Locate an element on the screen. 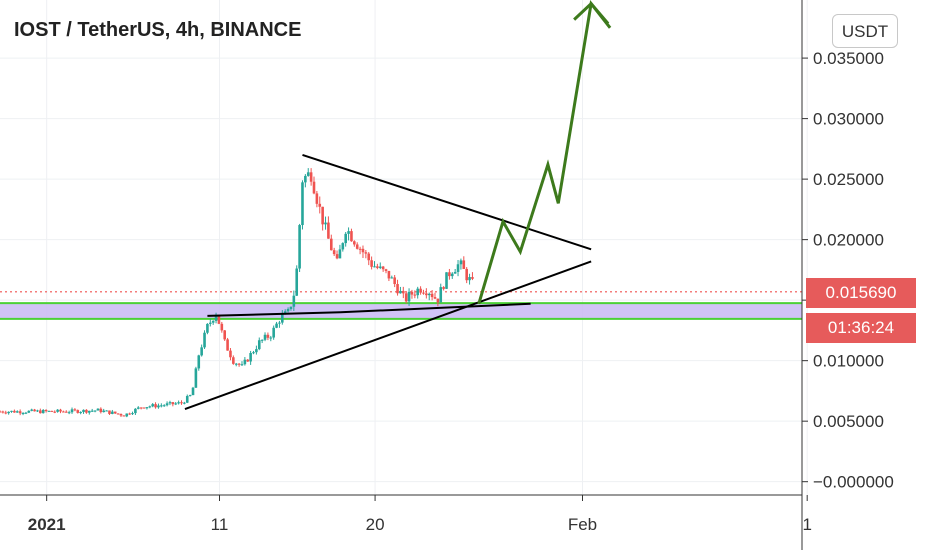 This screenshot has width=932, height=550. currency-button: USDT is located at coordinates (865, 31).